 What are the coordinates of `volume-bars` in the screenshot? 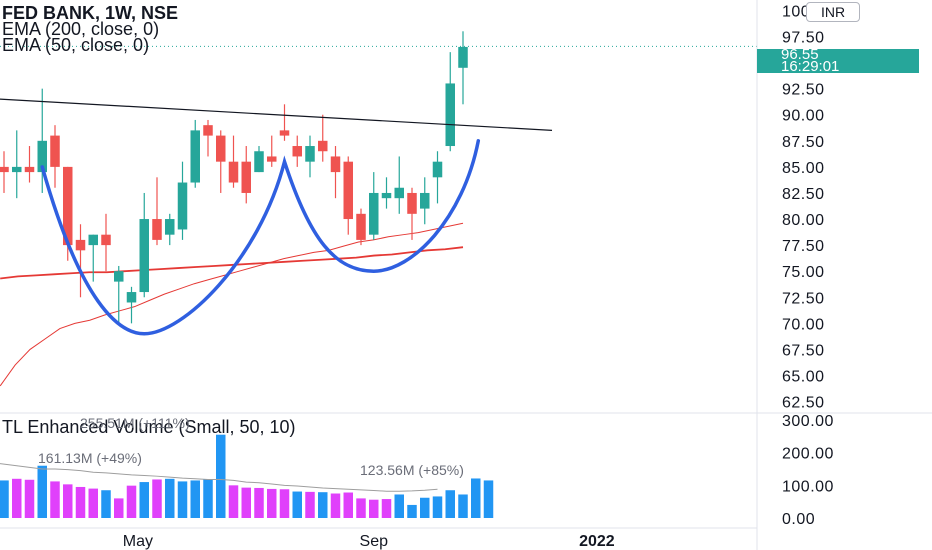 It's located at (247, 476).